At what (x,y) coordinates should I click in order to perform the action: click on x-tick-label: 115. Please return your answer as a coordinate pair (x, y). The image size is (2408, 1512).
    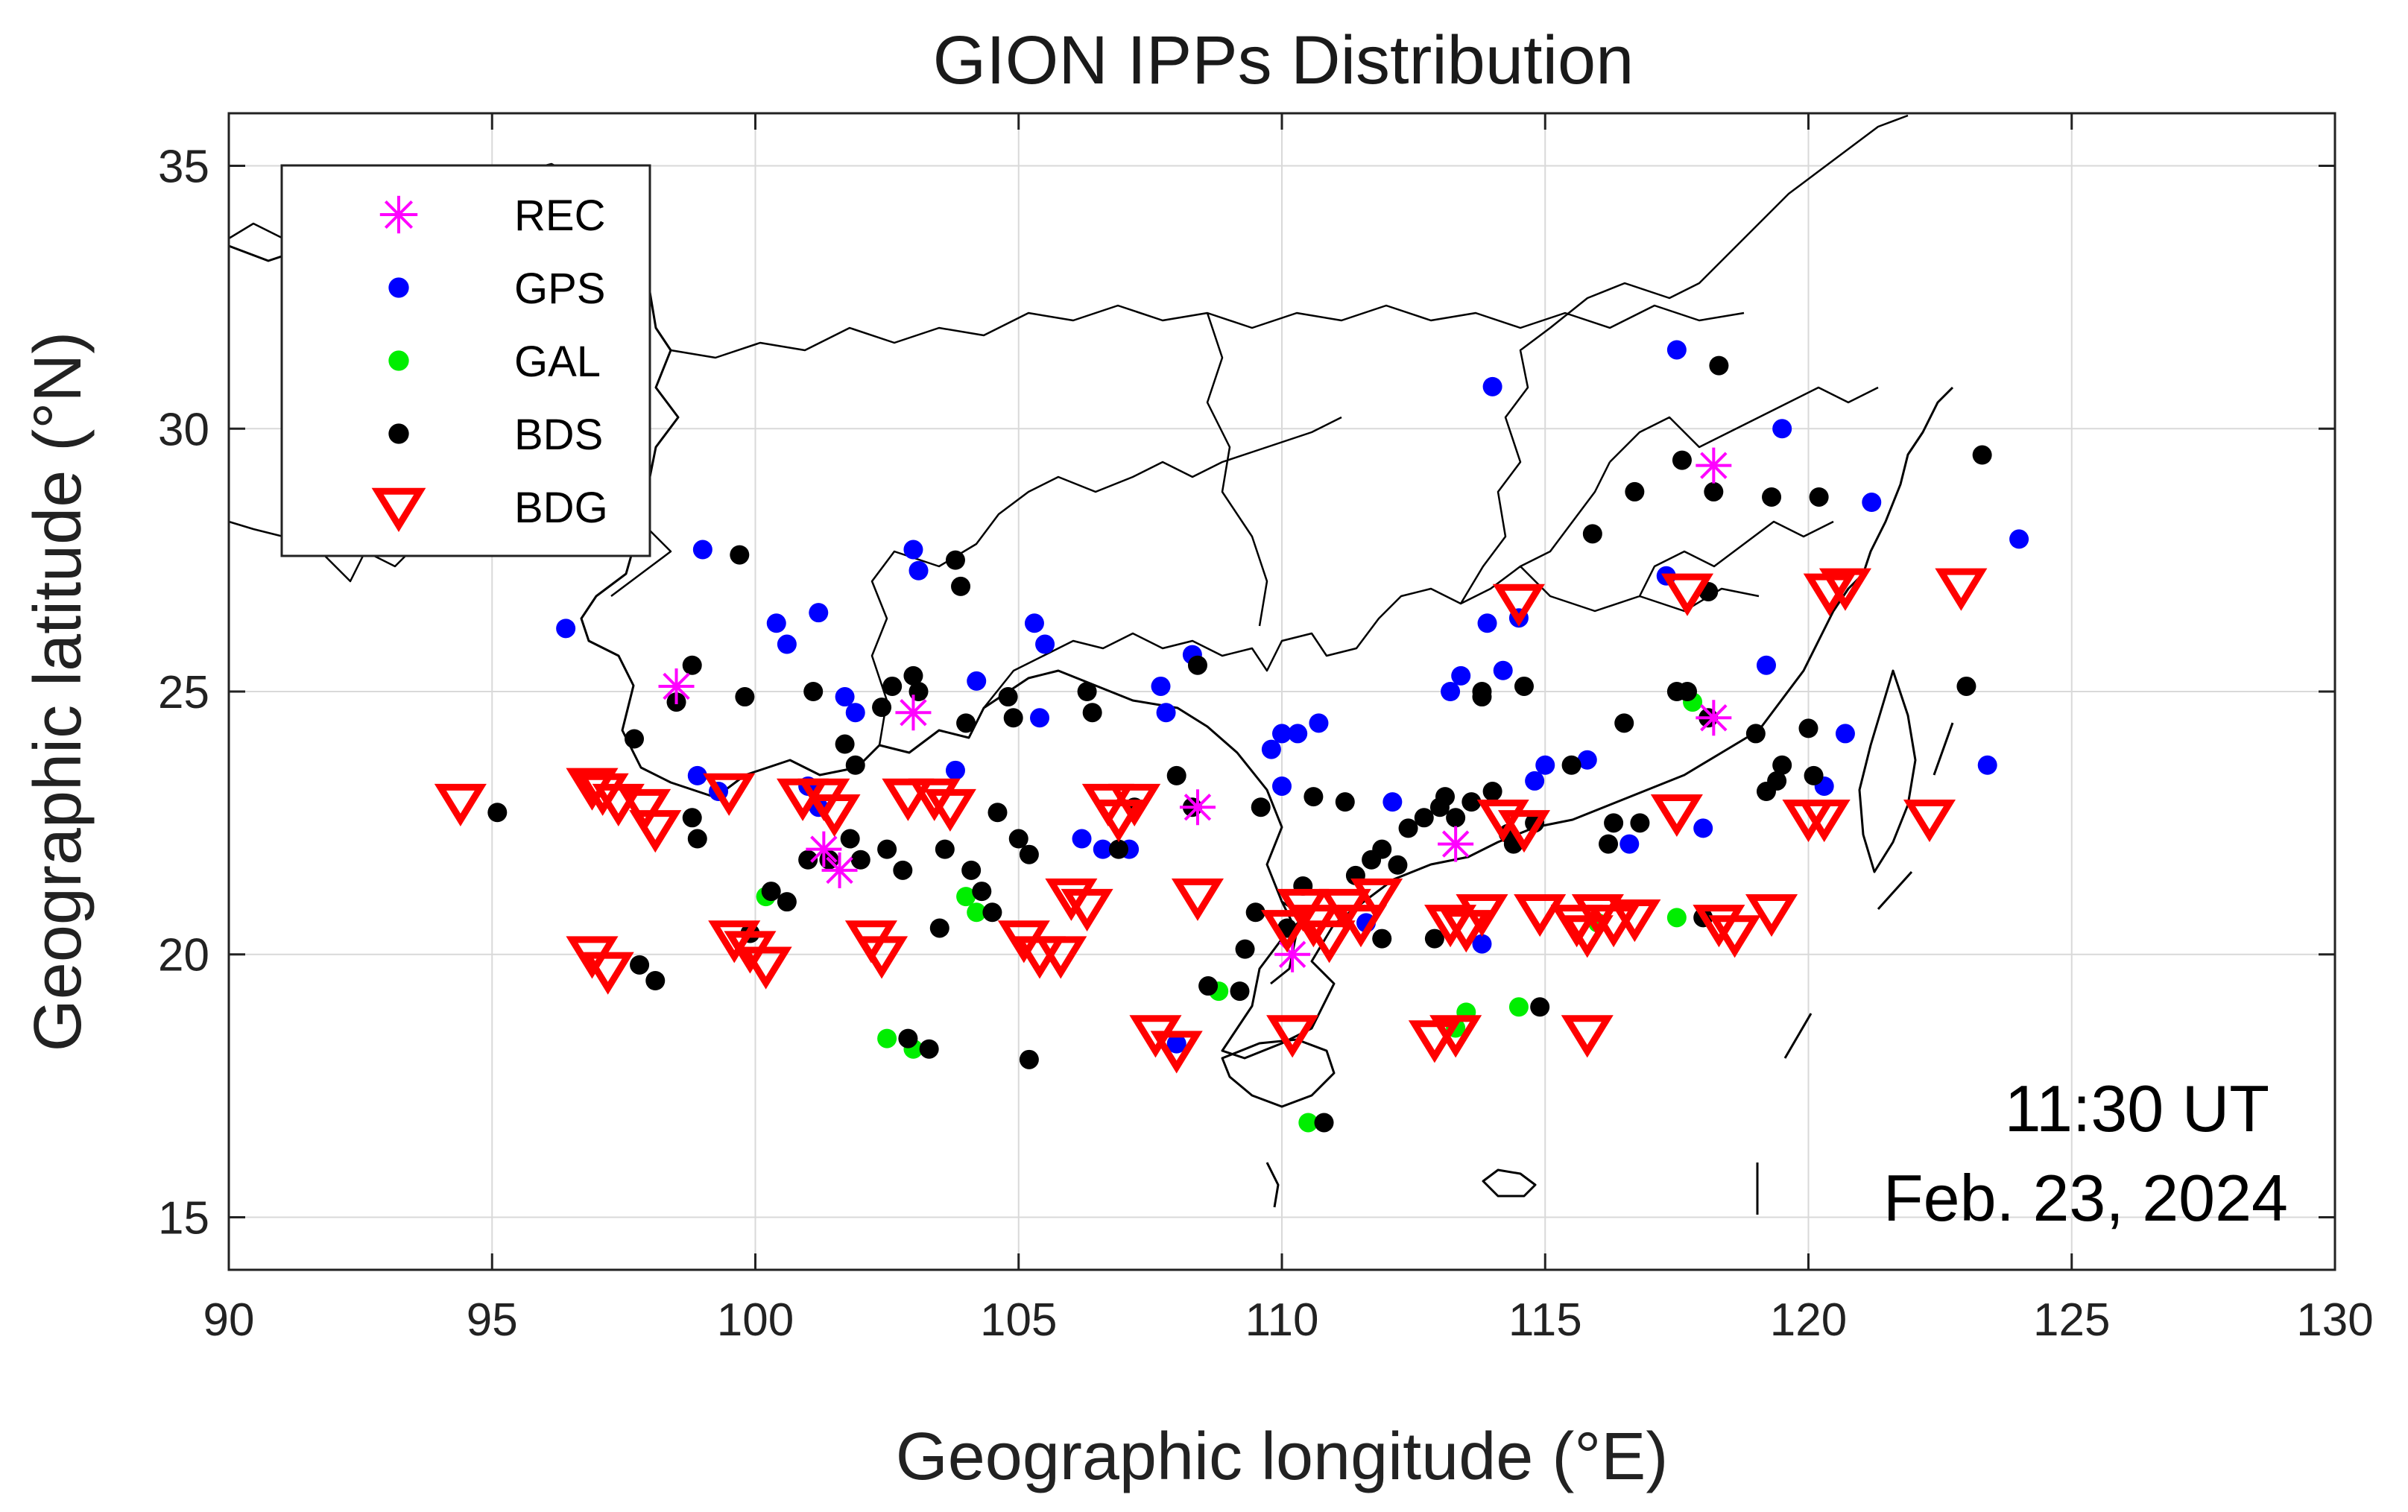
    Looking at the image, I should click on (1545, 1320).